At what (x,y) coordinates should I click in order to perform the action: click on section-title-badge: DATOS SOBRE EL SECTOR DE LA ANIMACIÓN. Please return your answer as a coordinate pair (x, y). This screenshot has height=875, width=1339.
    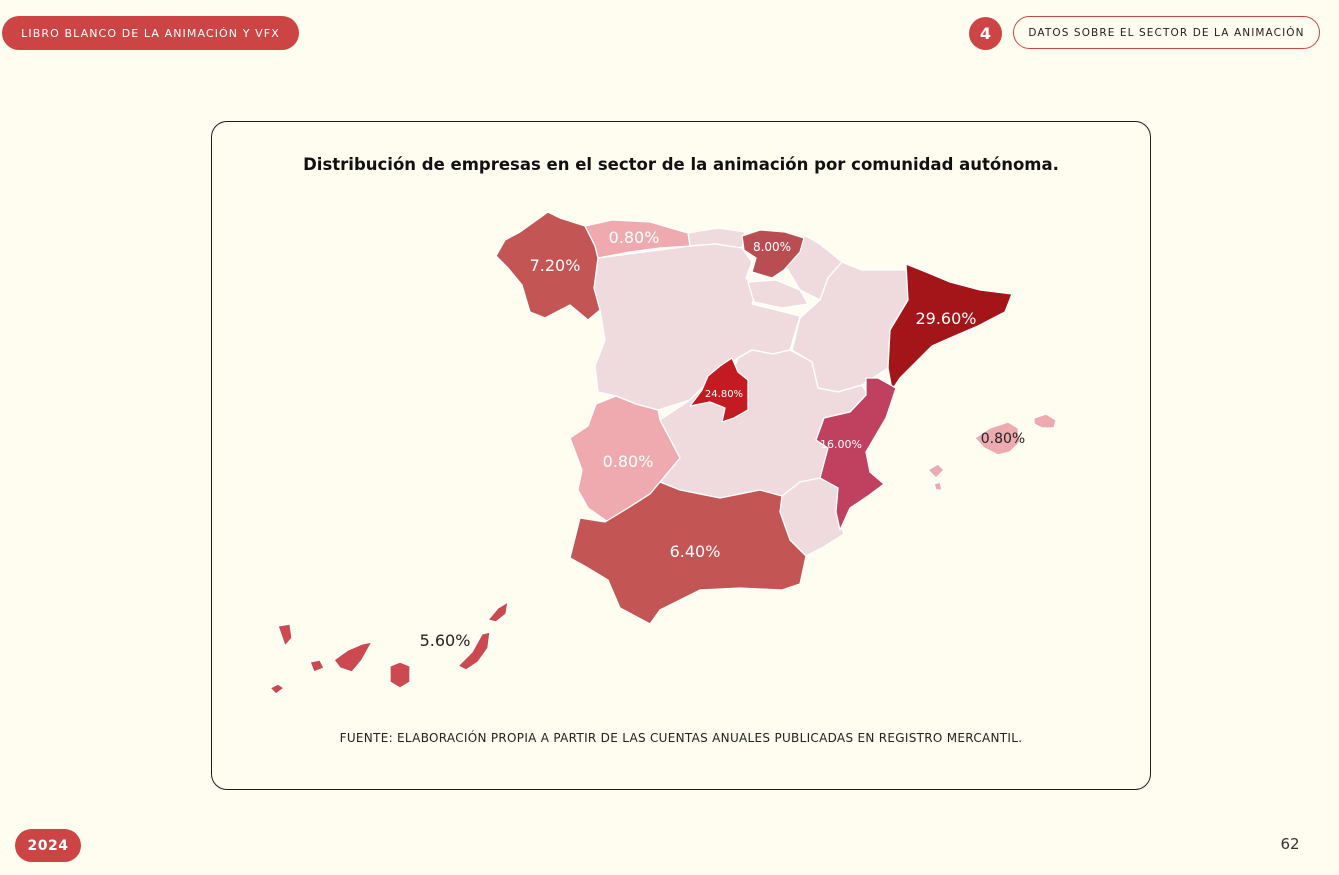
    Looking at the image, I should click on (1166, 32).